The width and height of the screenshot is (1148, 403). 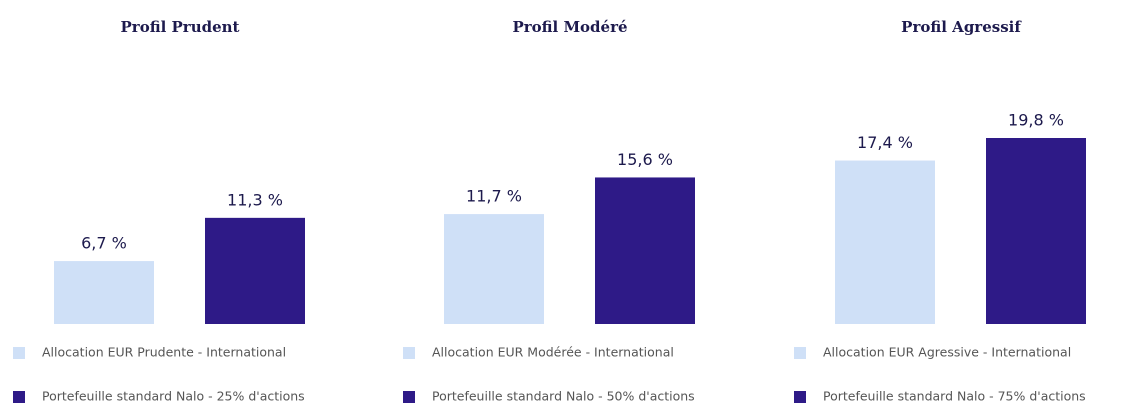 I want to click on chart-title: Profil Agressif, so click(x=961, y=27).